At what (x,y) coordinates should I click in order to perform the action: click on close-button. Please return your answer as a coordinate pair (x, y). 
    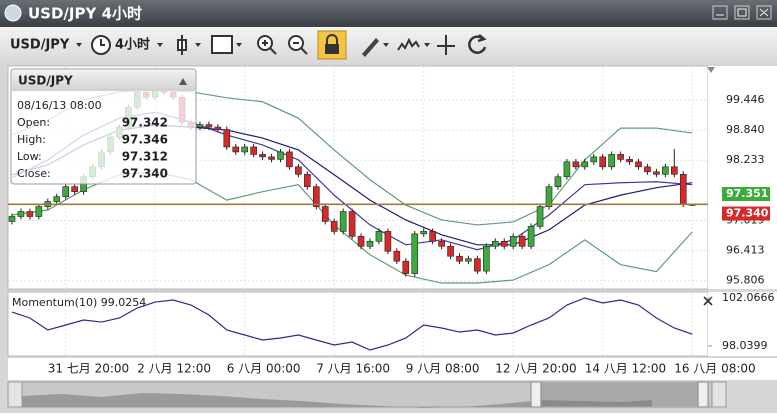
    Looking at the image, I should click on (764, 12).